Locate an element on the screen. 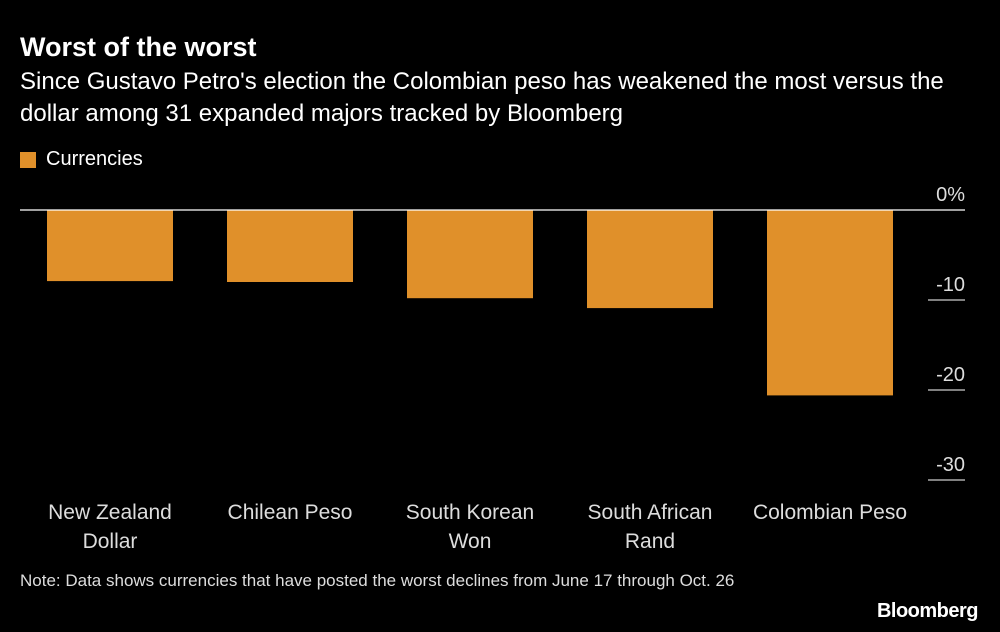 The height and width of the screenshot is (632, 1000). legend-label: Currencies is located at coordinates (94, 159).